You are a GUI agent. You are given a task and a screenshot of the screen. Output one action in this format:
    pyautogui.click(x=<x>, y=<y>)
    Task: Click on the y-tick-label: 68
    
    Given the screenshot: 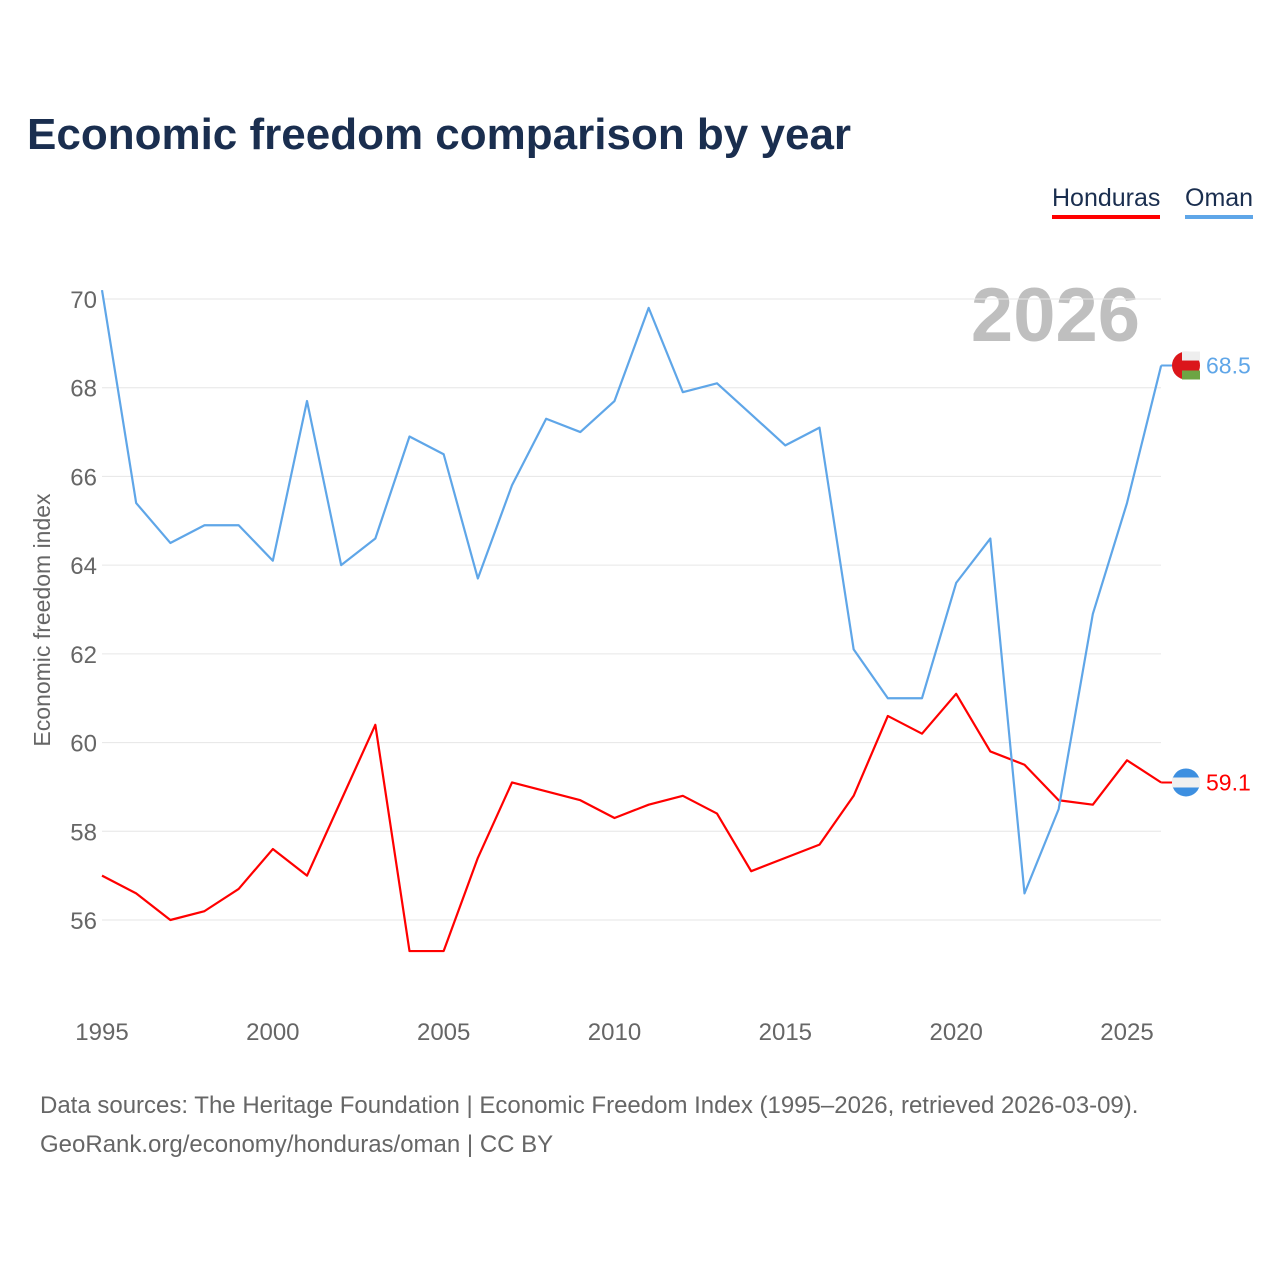 What is the action you would take?
    pyautogui.click(x=83, y=389)
    